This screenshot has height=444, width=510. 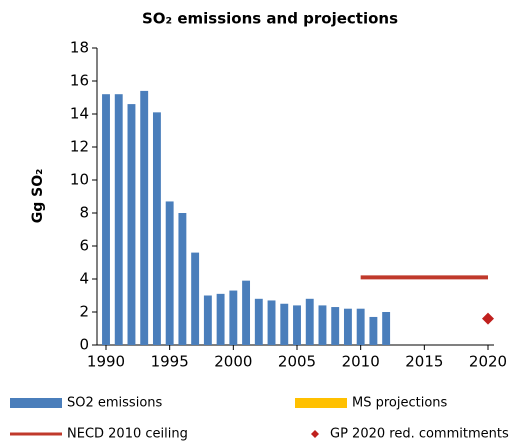 What do you see at coordinates (84, 312) in the screenshot?
I see `y-tick-label: 2` at bounding box center [84, 312].